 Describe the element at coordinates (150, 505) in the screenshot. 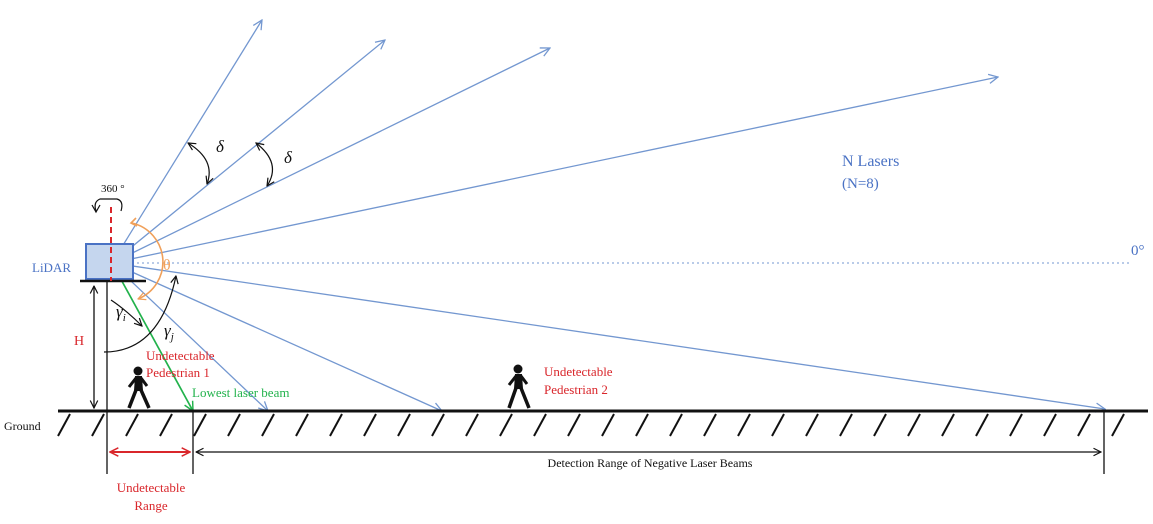

I see `undetectable-range-label-line2: Range` at that location.